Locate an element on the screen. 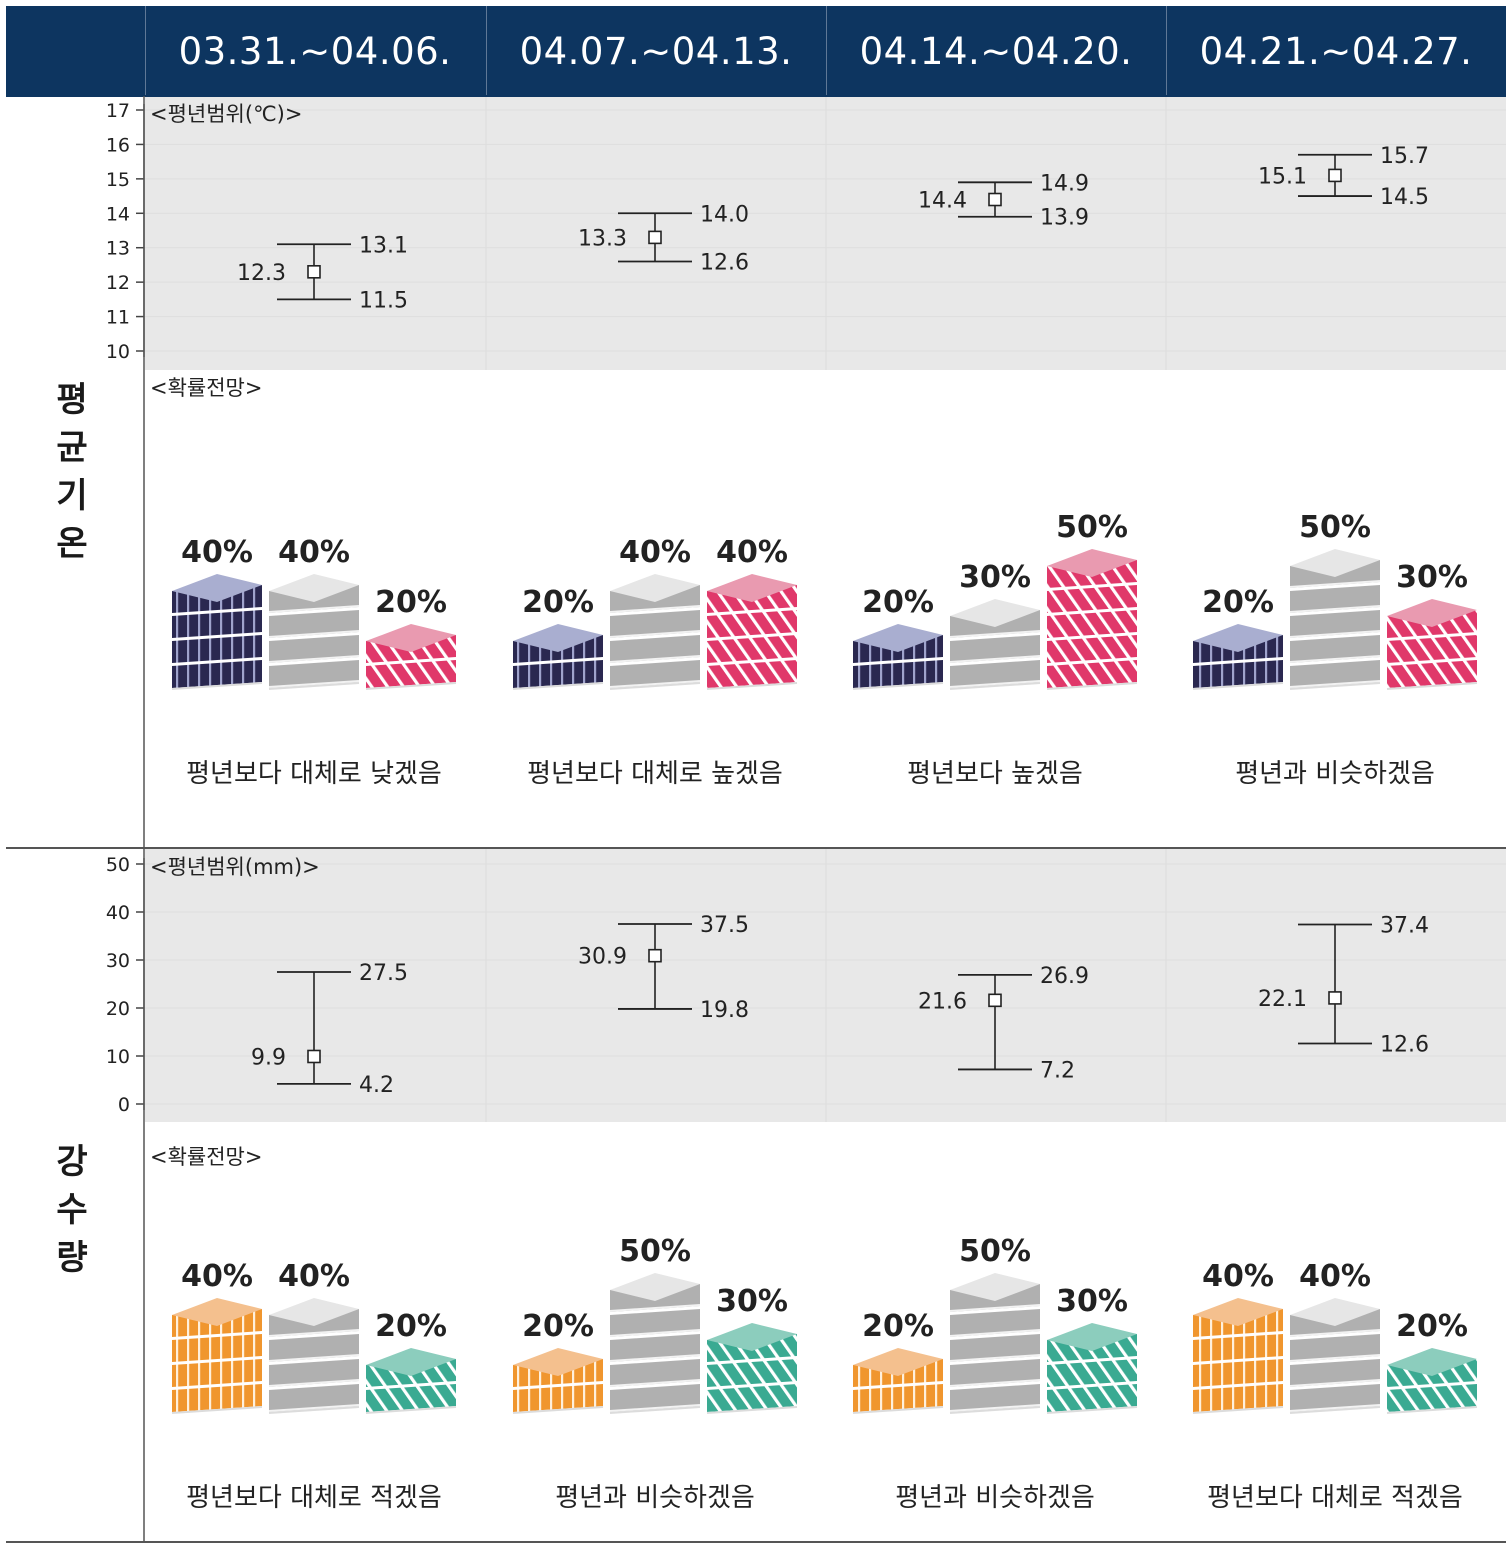  errorbar-mean-label: 22.1 is located at coordinates (1282, 999).